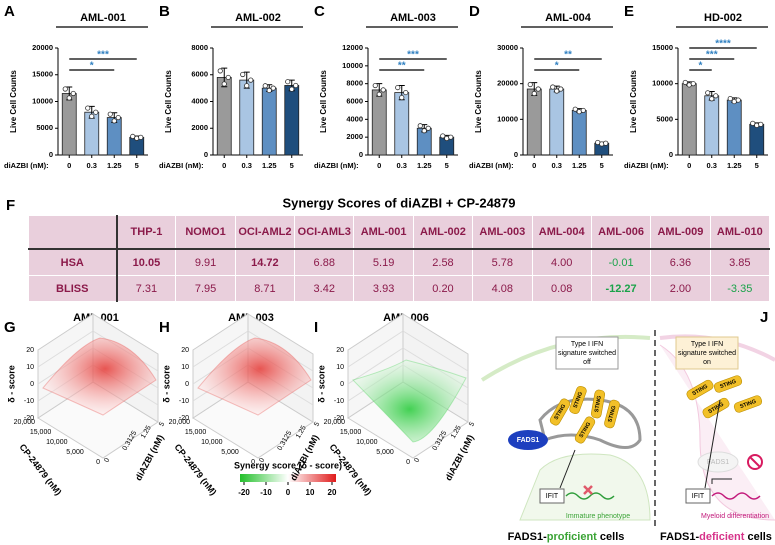 The width and height of the screenshot is (775, 545). What do you see at coordinates (764, 317) in the screenshot?
I see `panel-letter: J` at bounding box center [764, 317].